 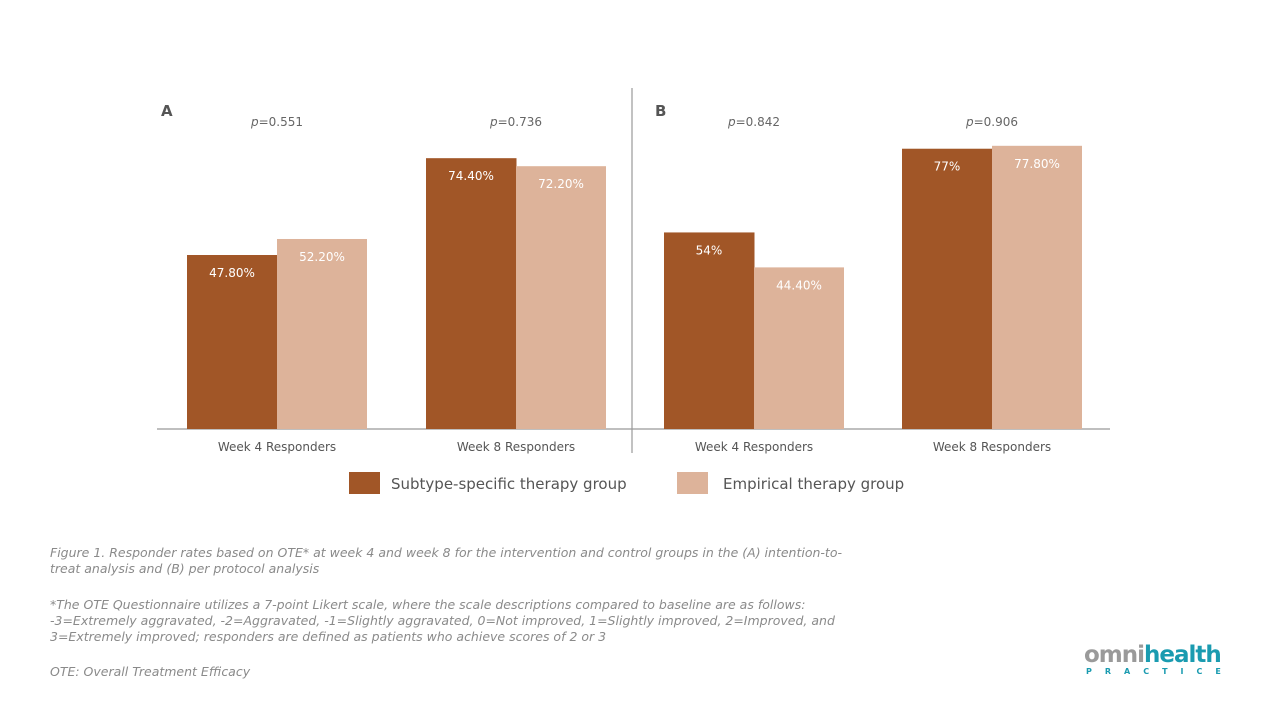 What do you see at coordinates (813, 484) in the screenshot?
I see `legend-label: Empirical therapy group` at bounding box center [813, 484].